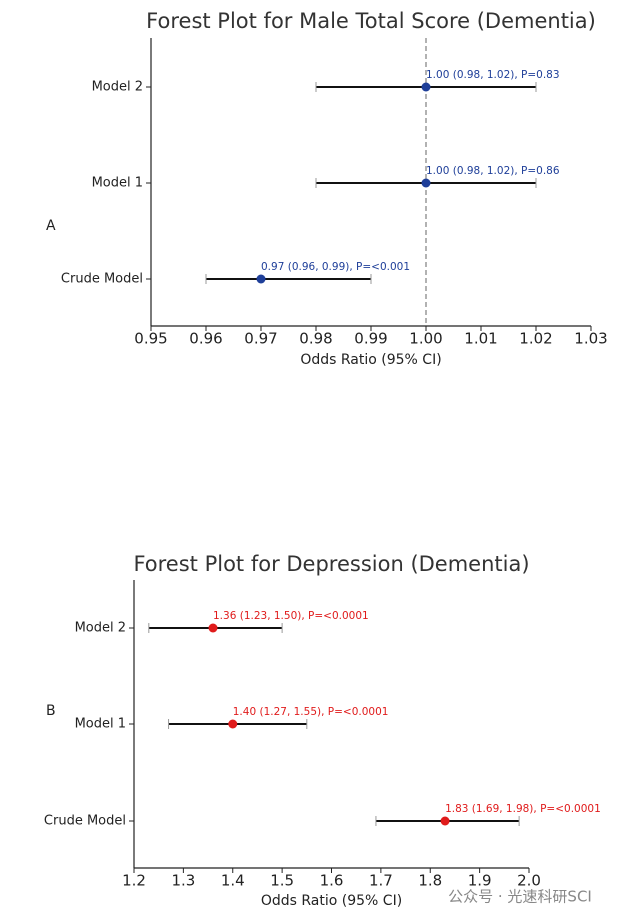 The height and width of the screenshot is (924, 640). I want to click on panel-label: B, so click(51, 711).